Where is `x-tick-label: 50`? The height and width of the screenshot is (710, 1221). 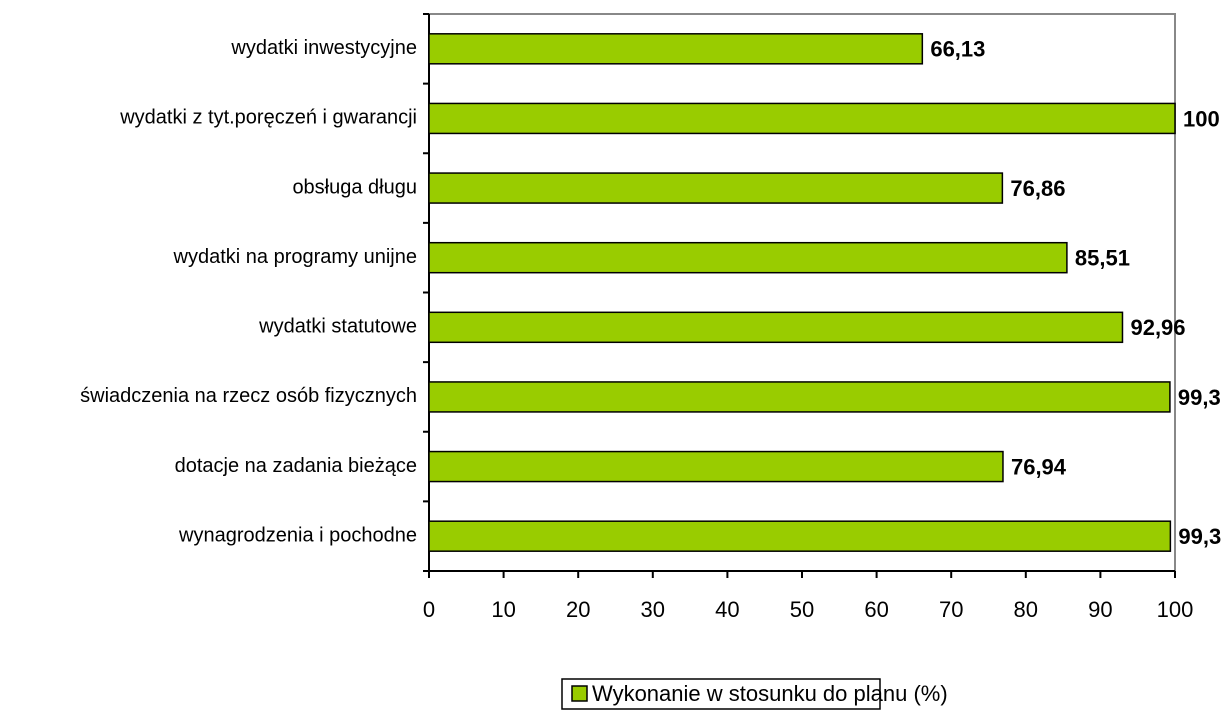
x-tick-label: 50 is located at coordinates (802, 609).